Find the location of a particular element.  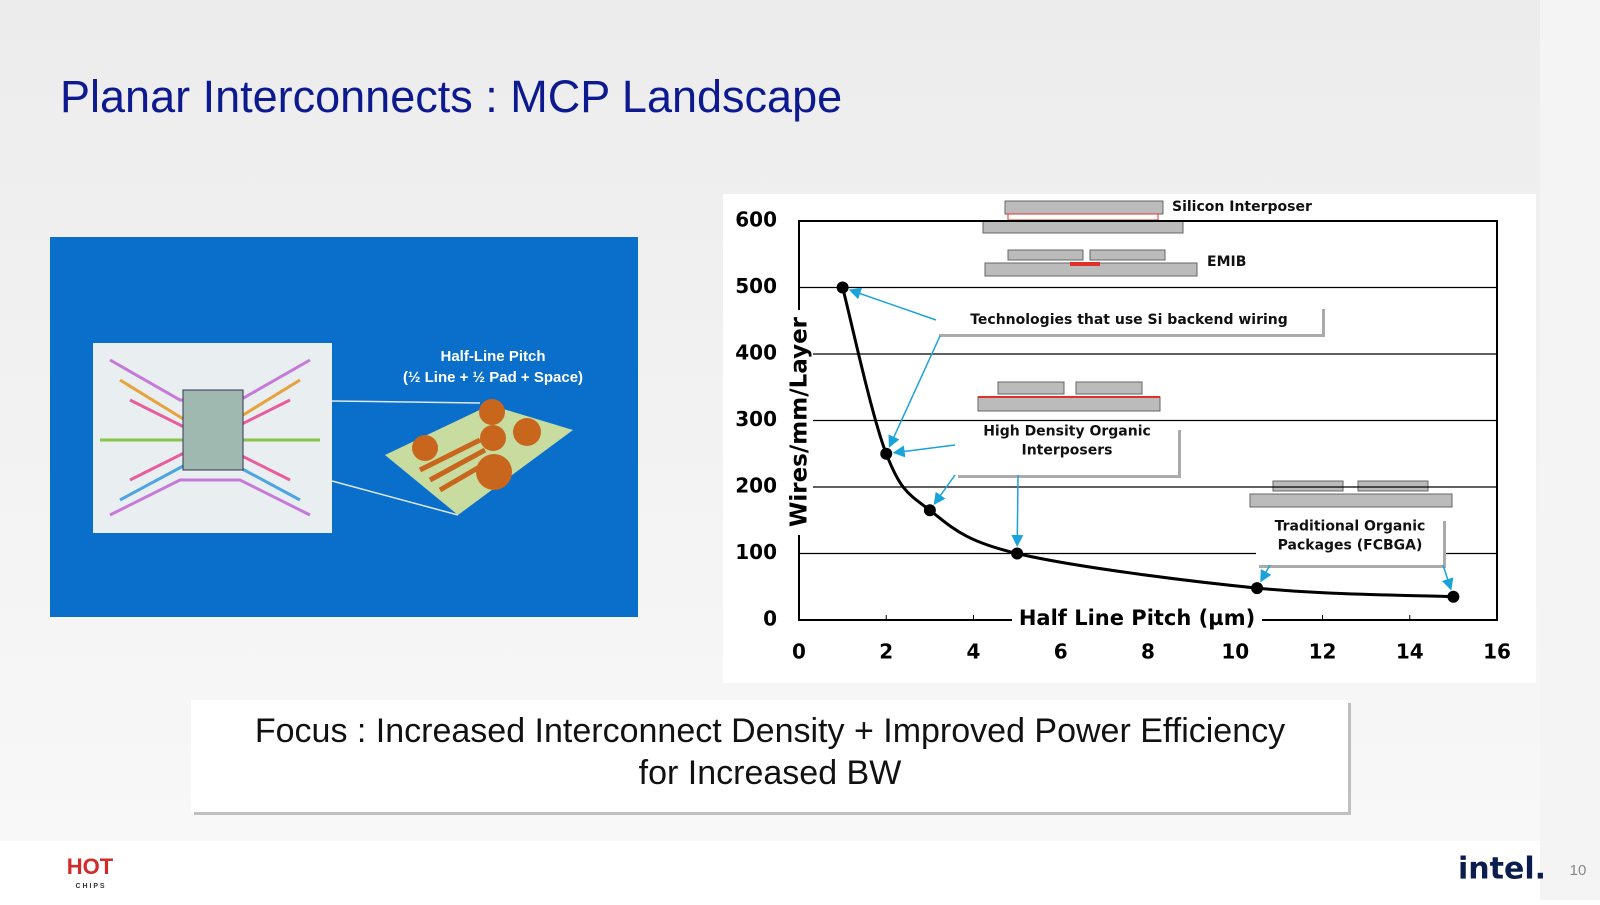

focus-box is located at coordinates (769, 756).